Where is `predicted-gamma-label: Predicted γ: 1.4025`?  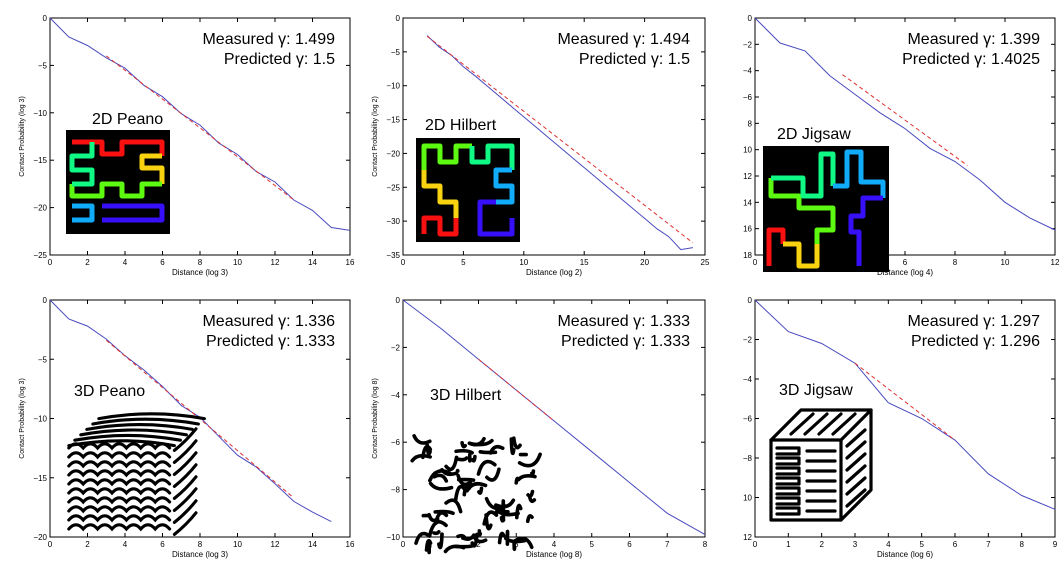
predicted-gamma-label: Predicted γ: 1.4025 is located at coordinates (971, 59).